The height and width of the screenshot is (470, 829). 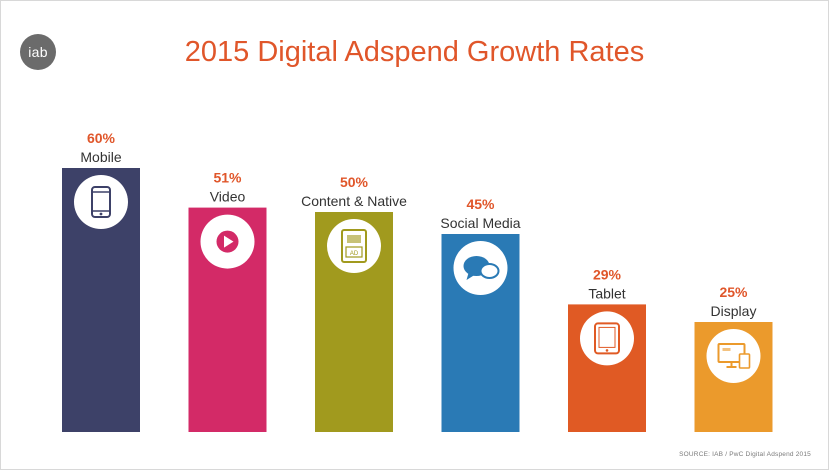 What do you see at coordinates (606, 293) in the screenshot?
I see `category-label: Tablet` at bounding box center [606, 293].